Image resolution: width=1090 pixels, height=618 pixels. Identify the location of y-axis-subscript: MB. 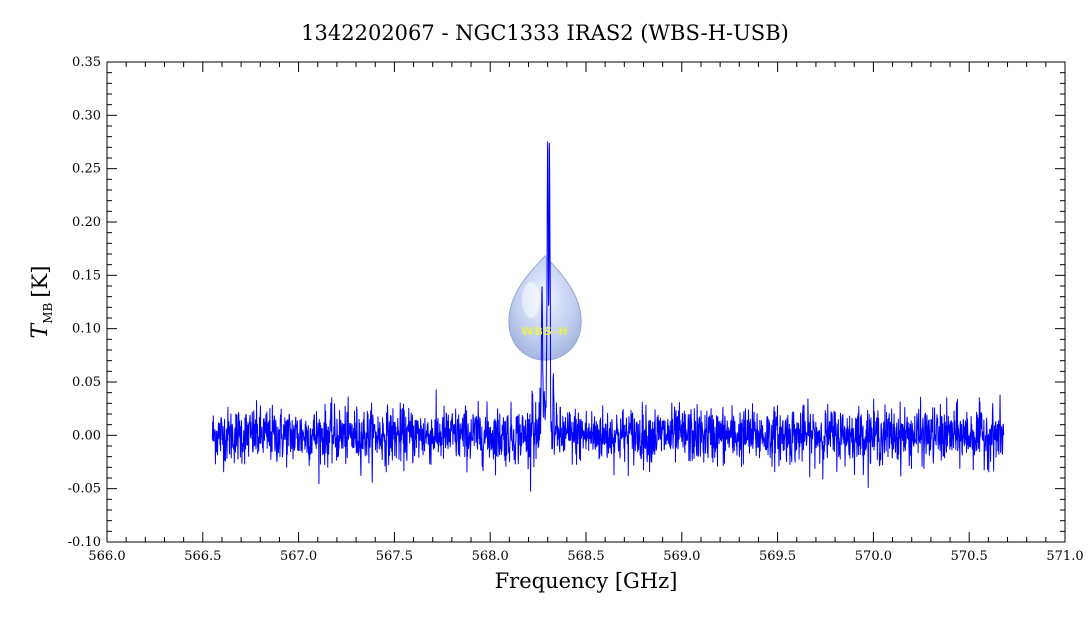
(48, 312).